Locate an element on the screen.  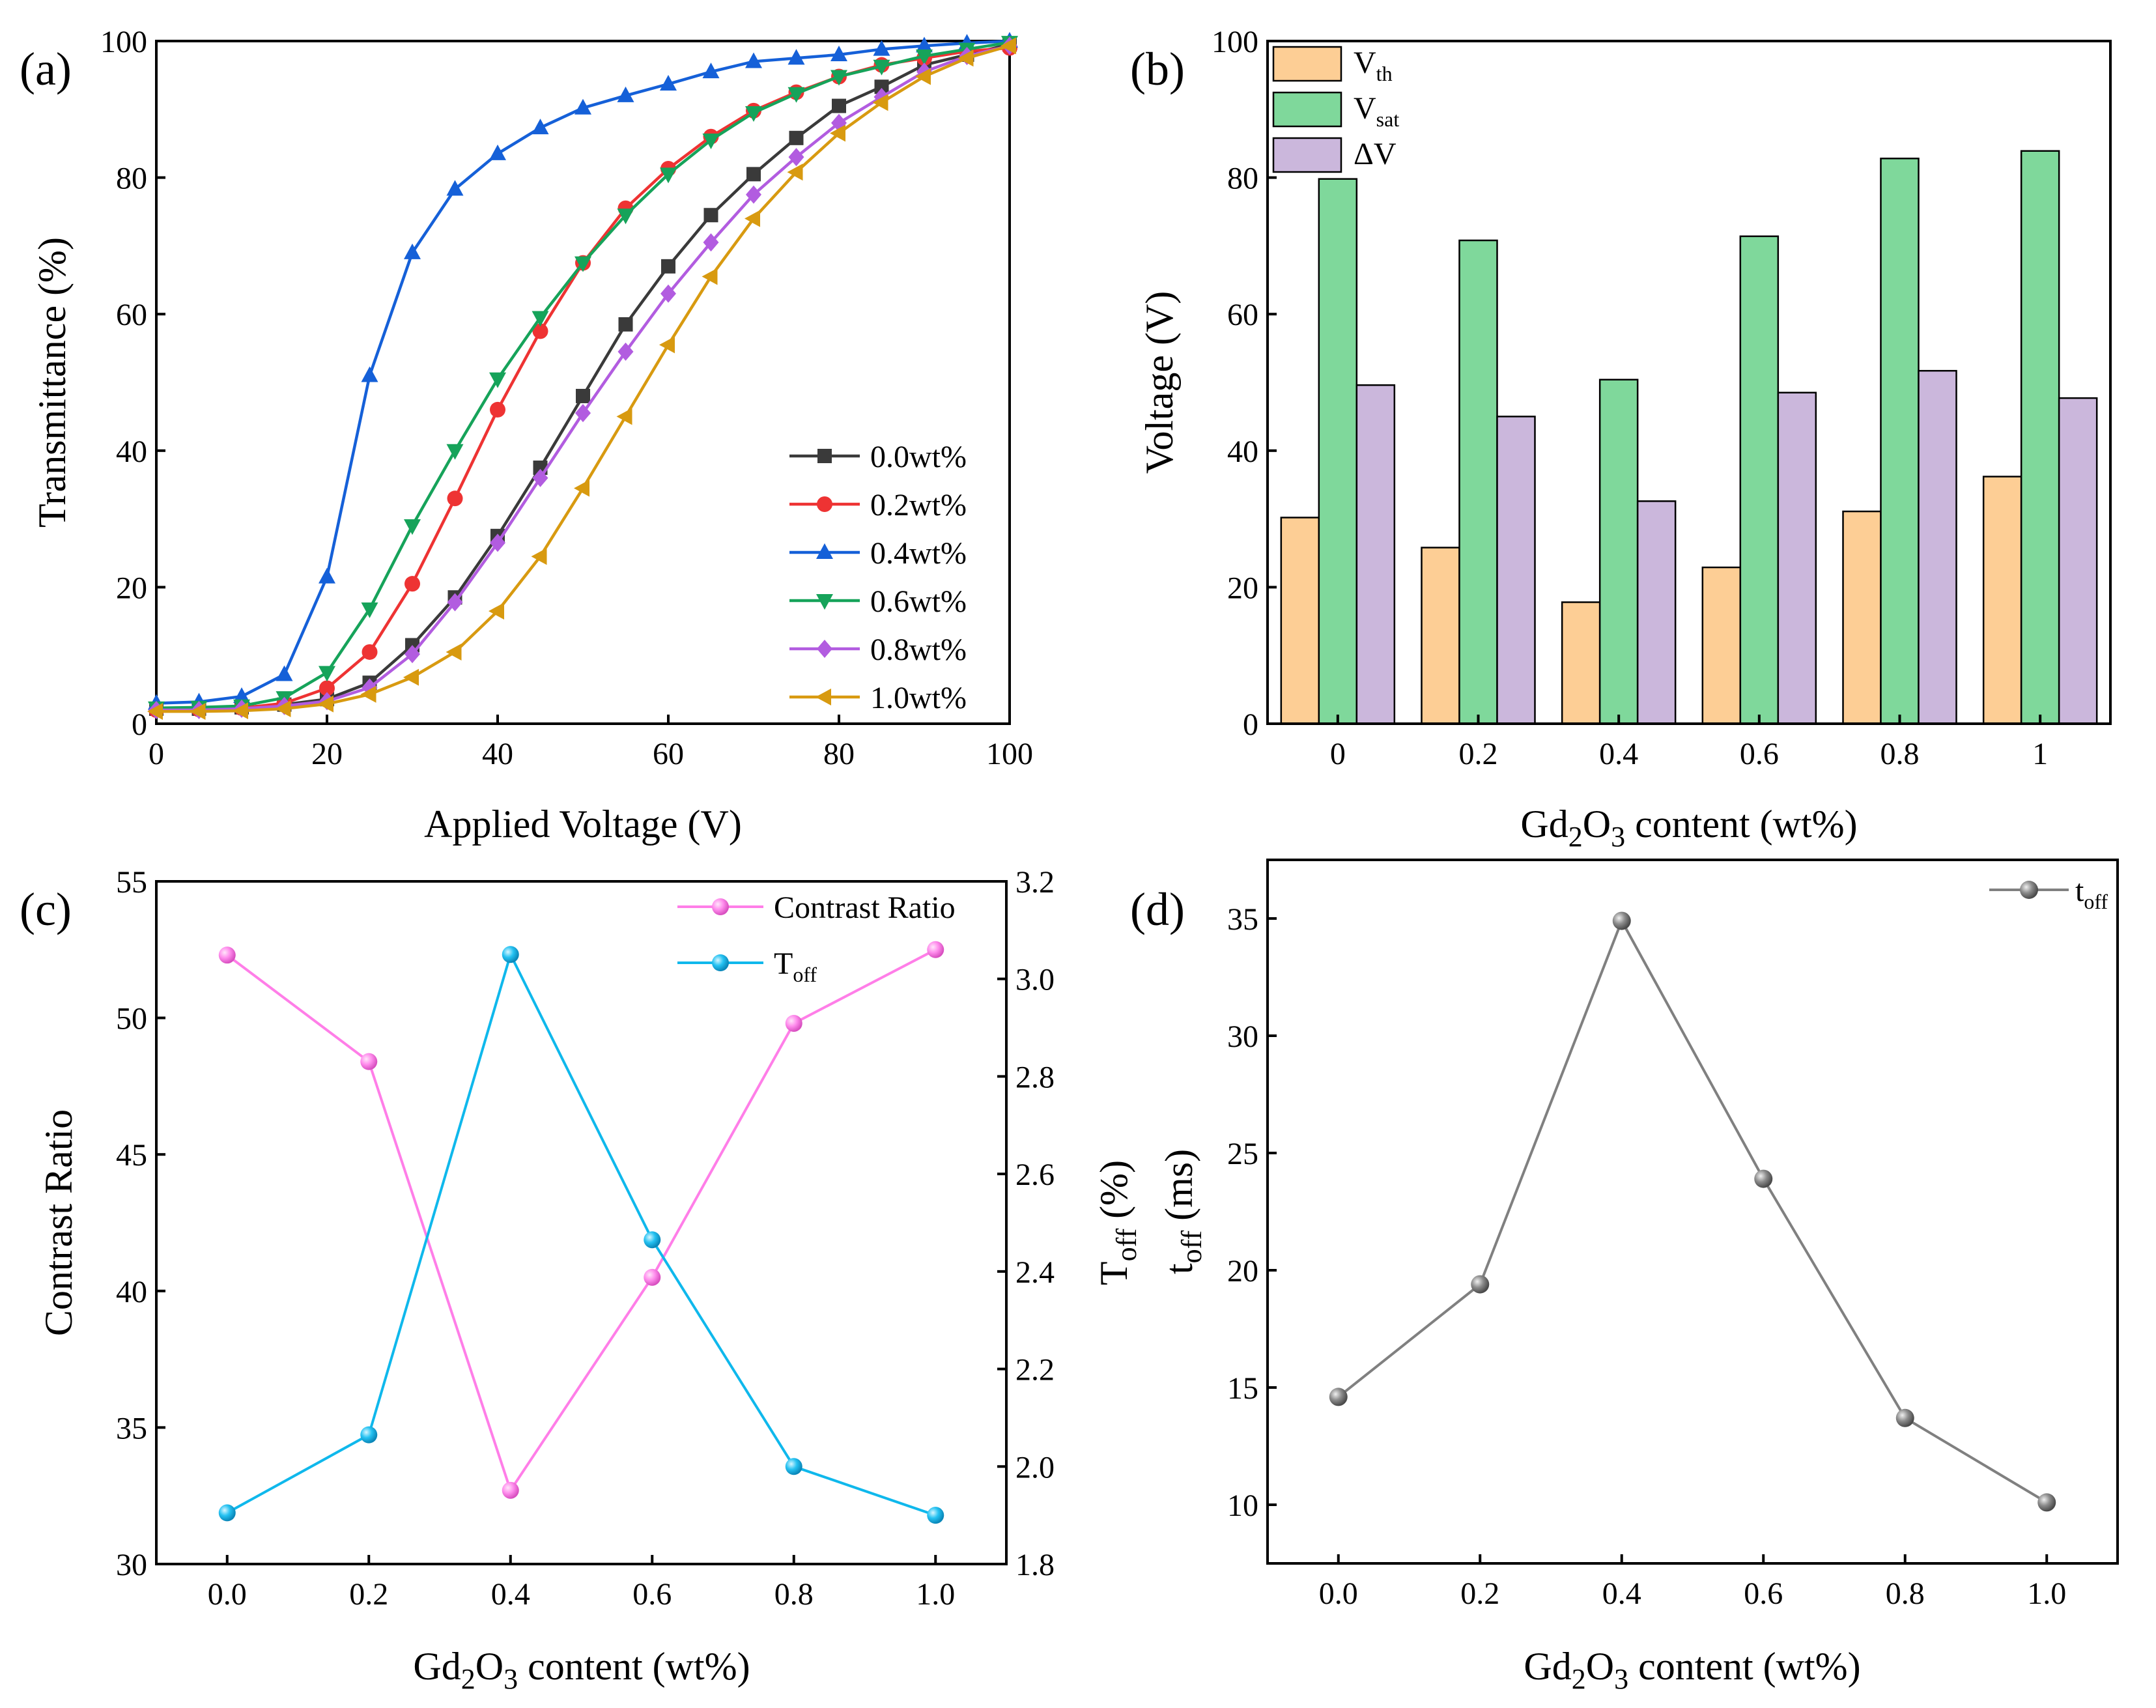
panel-d-y-tick-label: 15 is located at coordinates (1242, 1389).